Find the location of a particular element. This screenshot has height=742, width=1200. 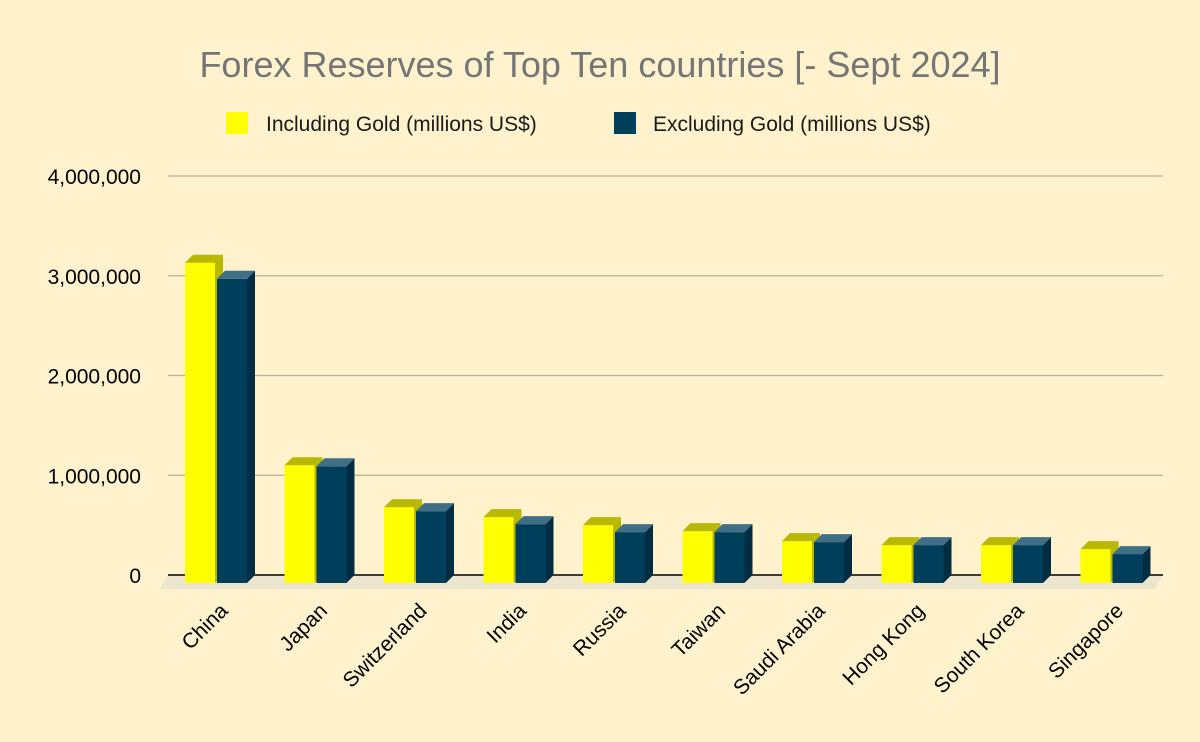

y-tick-label: 2,000,000 is located at coordinates (94, 377).